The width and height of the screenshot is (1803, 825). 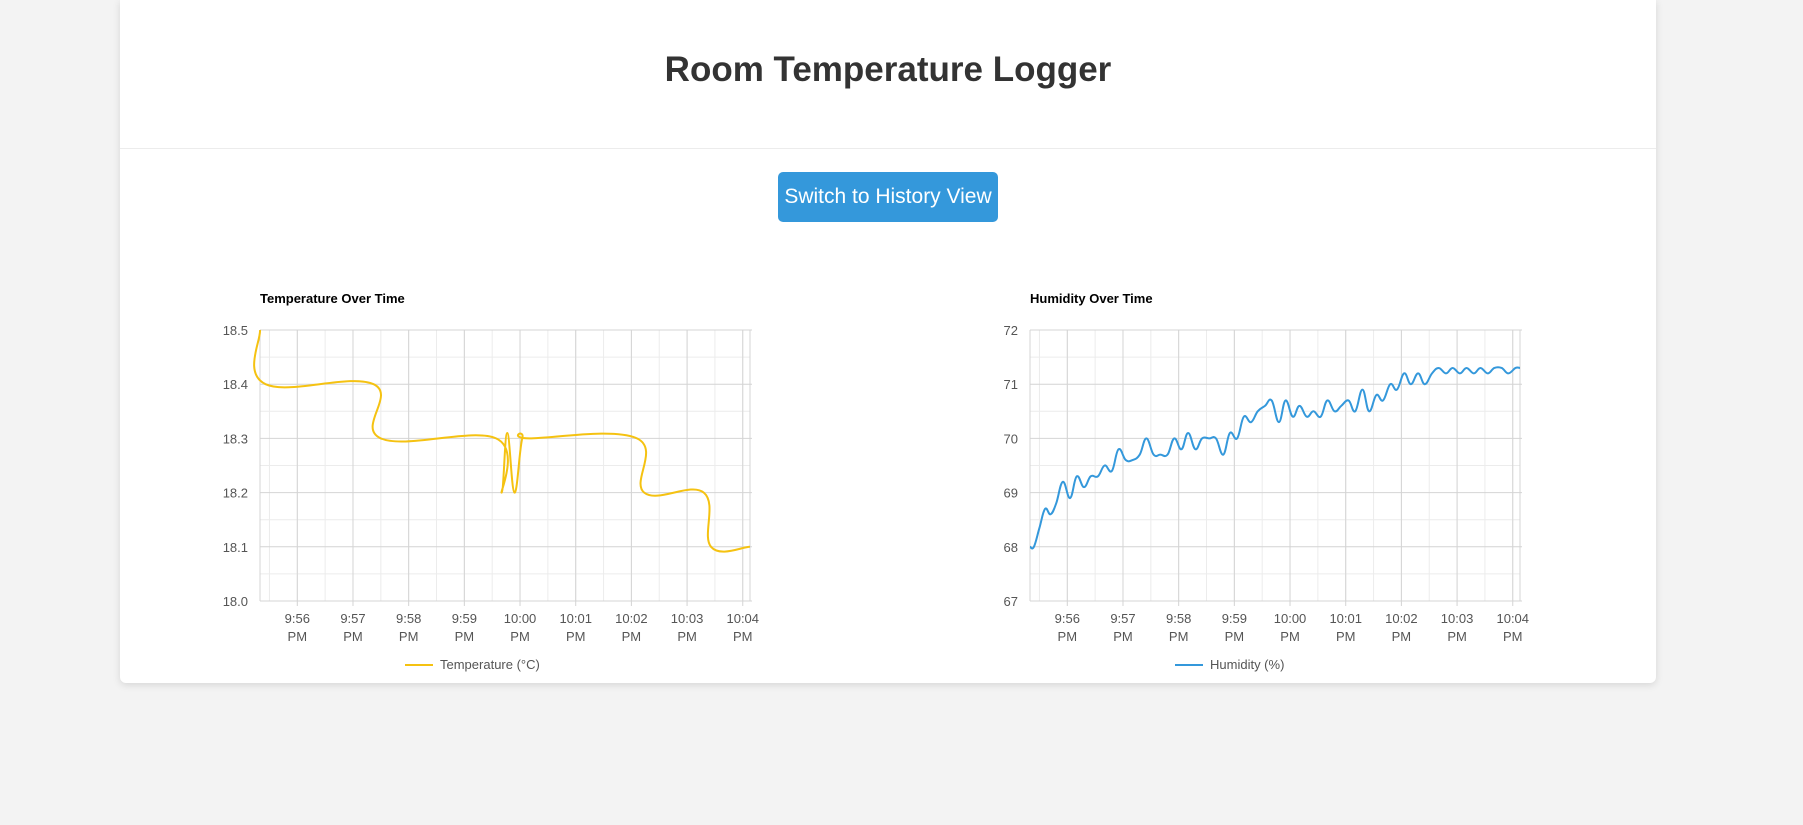 What do you see at coordinates (631, 627) in the screenshot?
I see `temperature-x-tick-label: 10:02 PM` at bounding box center [631, 627].